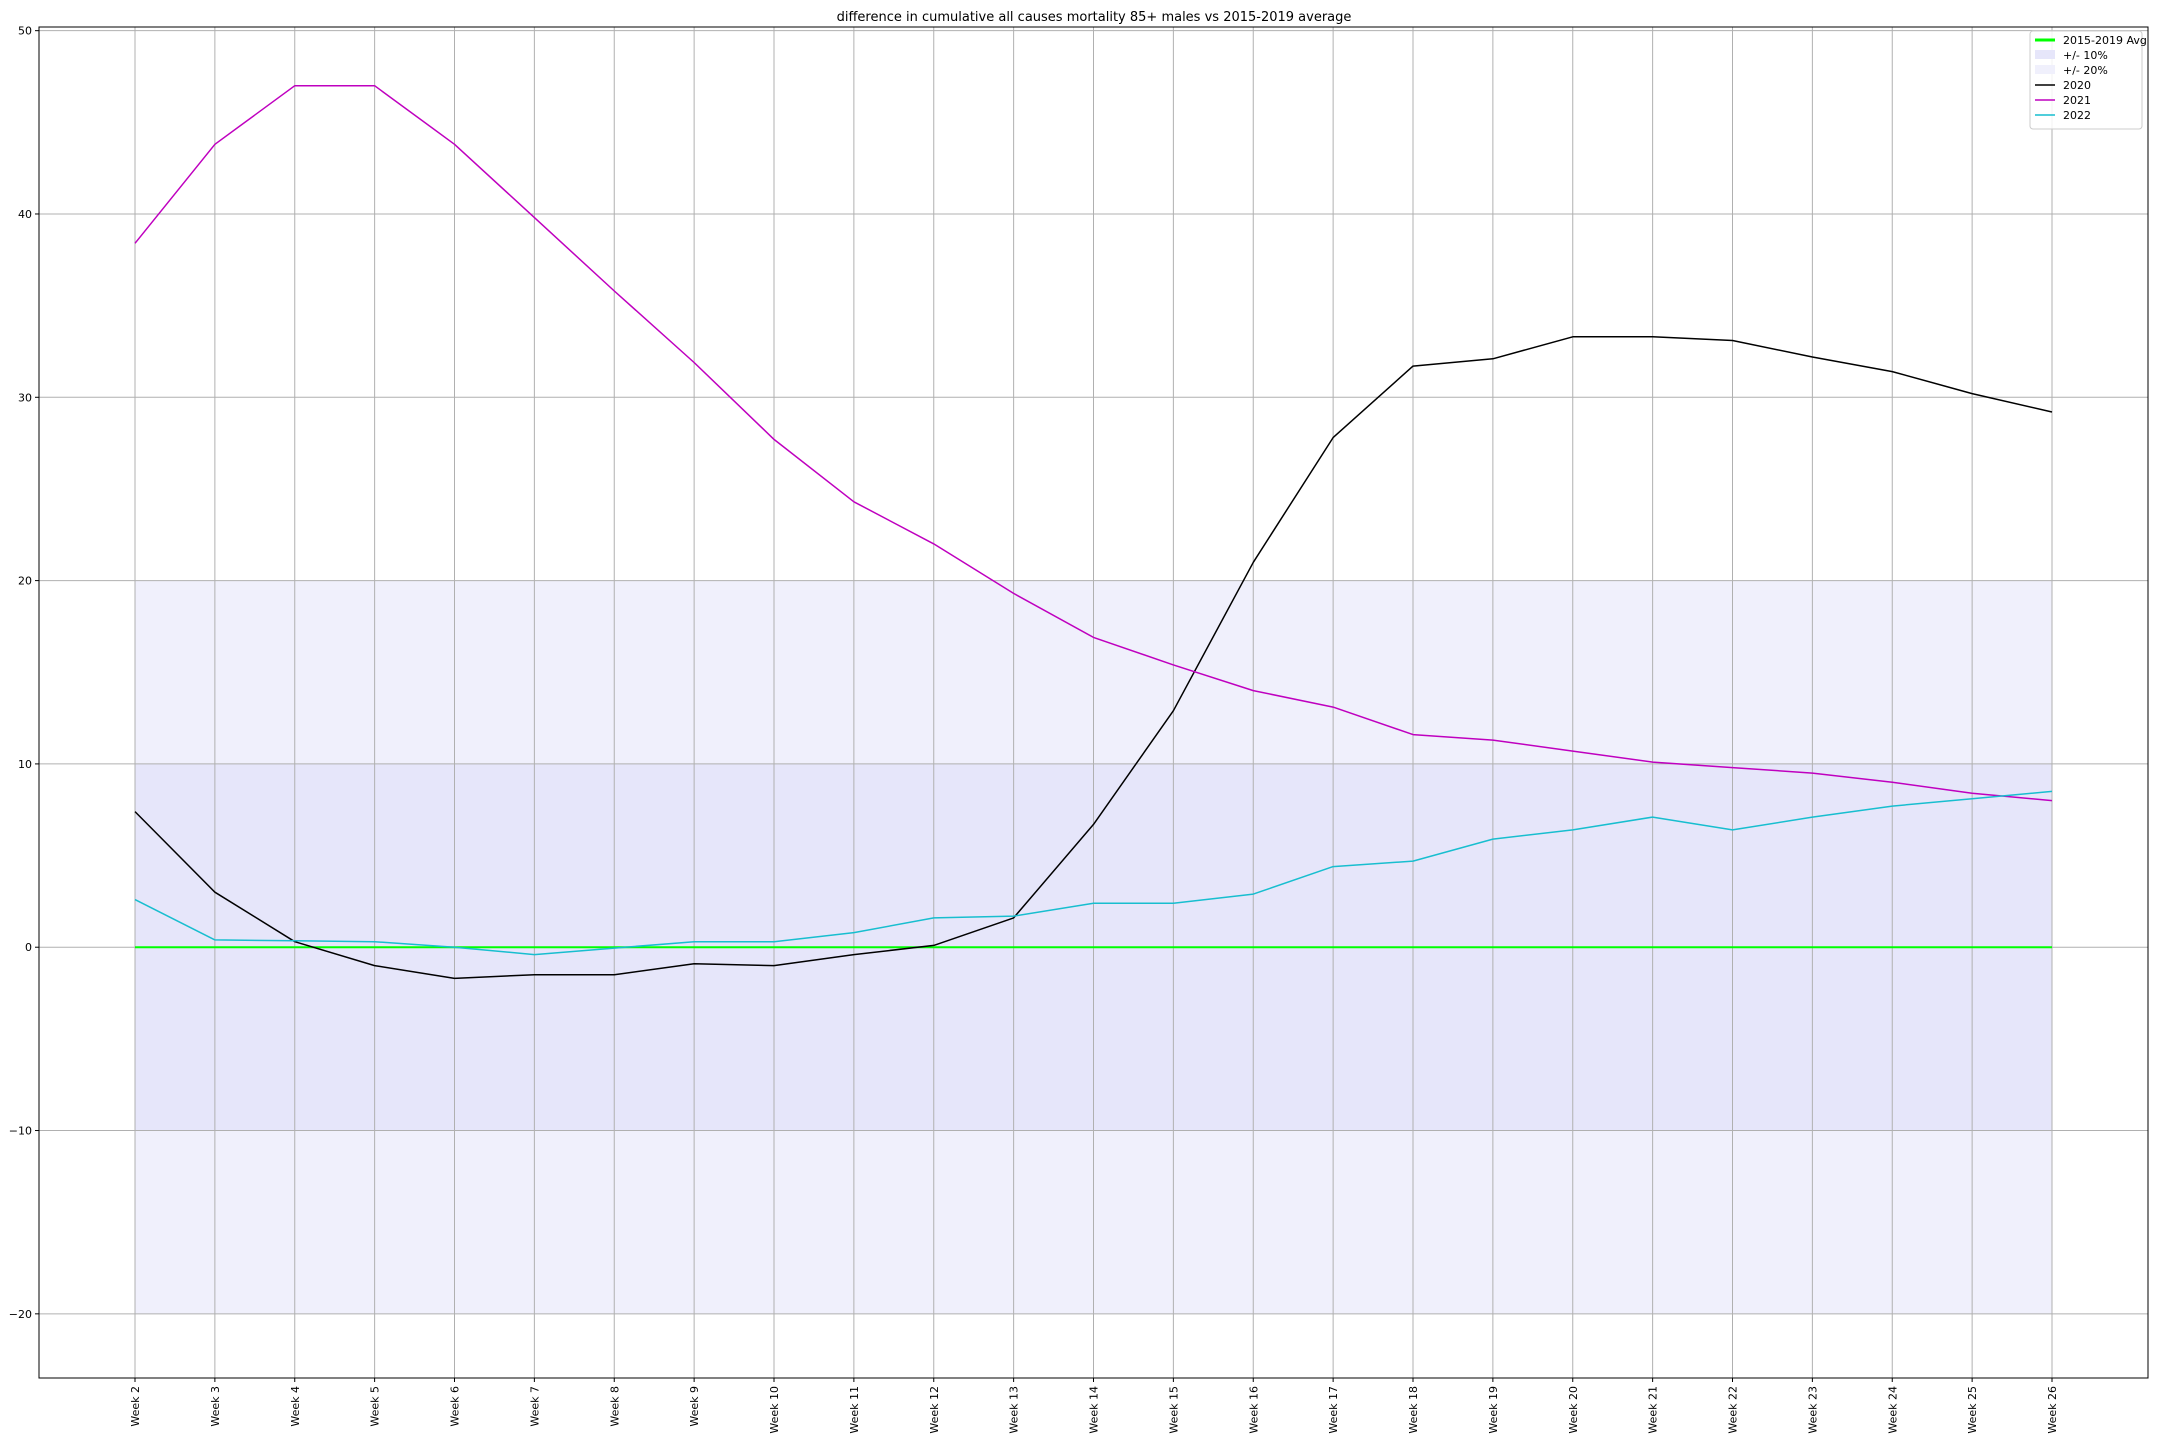  Describe the element at coordinates (25, 31) in the screenshot. I see `y-tick-label: 50` at that location.